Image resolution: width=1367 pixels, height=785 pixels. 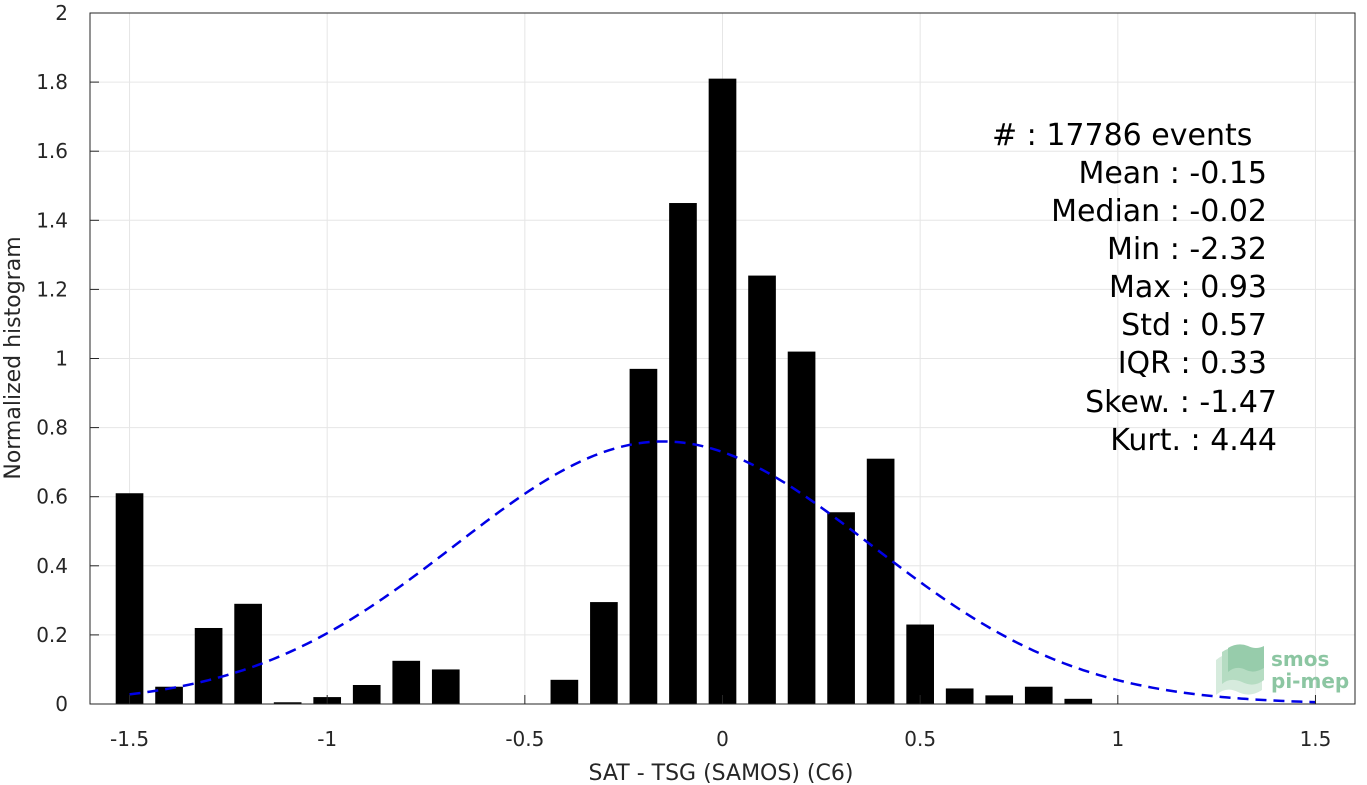 I want to click on x-tick-label: 1, so click(x=1117, y=739).